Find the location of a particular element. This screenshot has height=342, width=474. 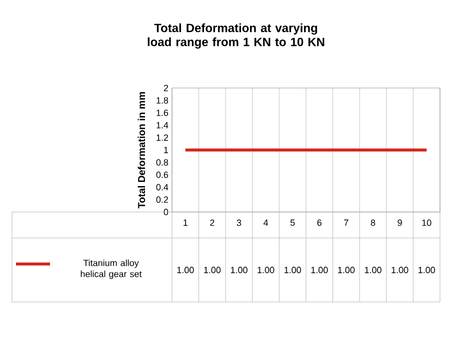

y-tick-label: 2 is located at coordinates (166, 88).